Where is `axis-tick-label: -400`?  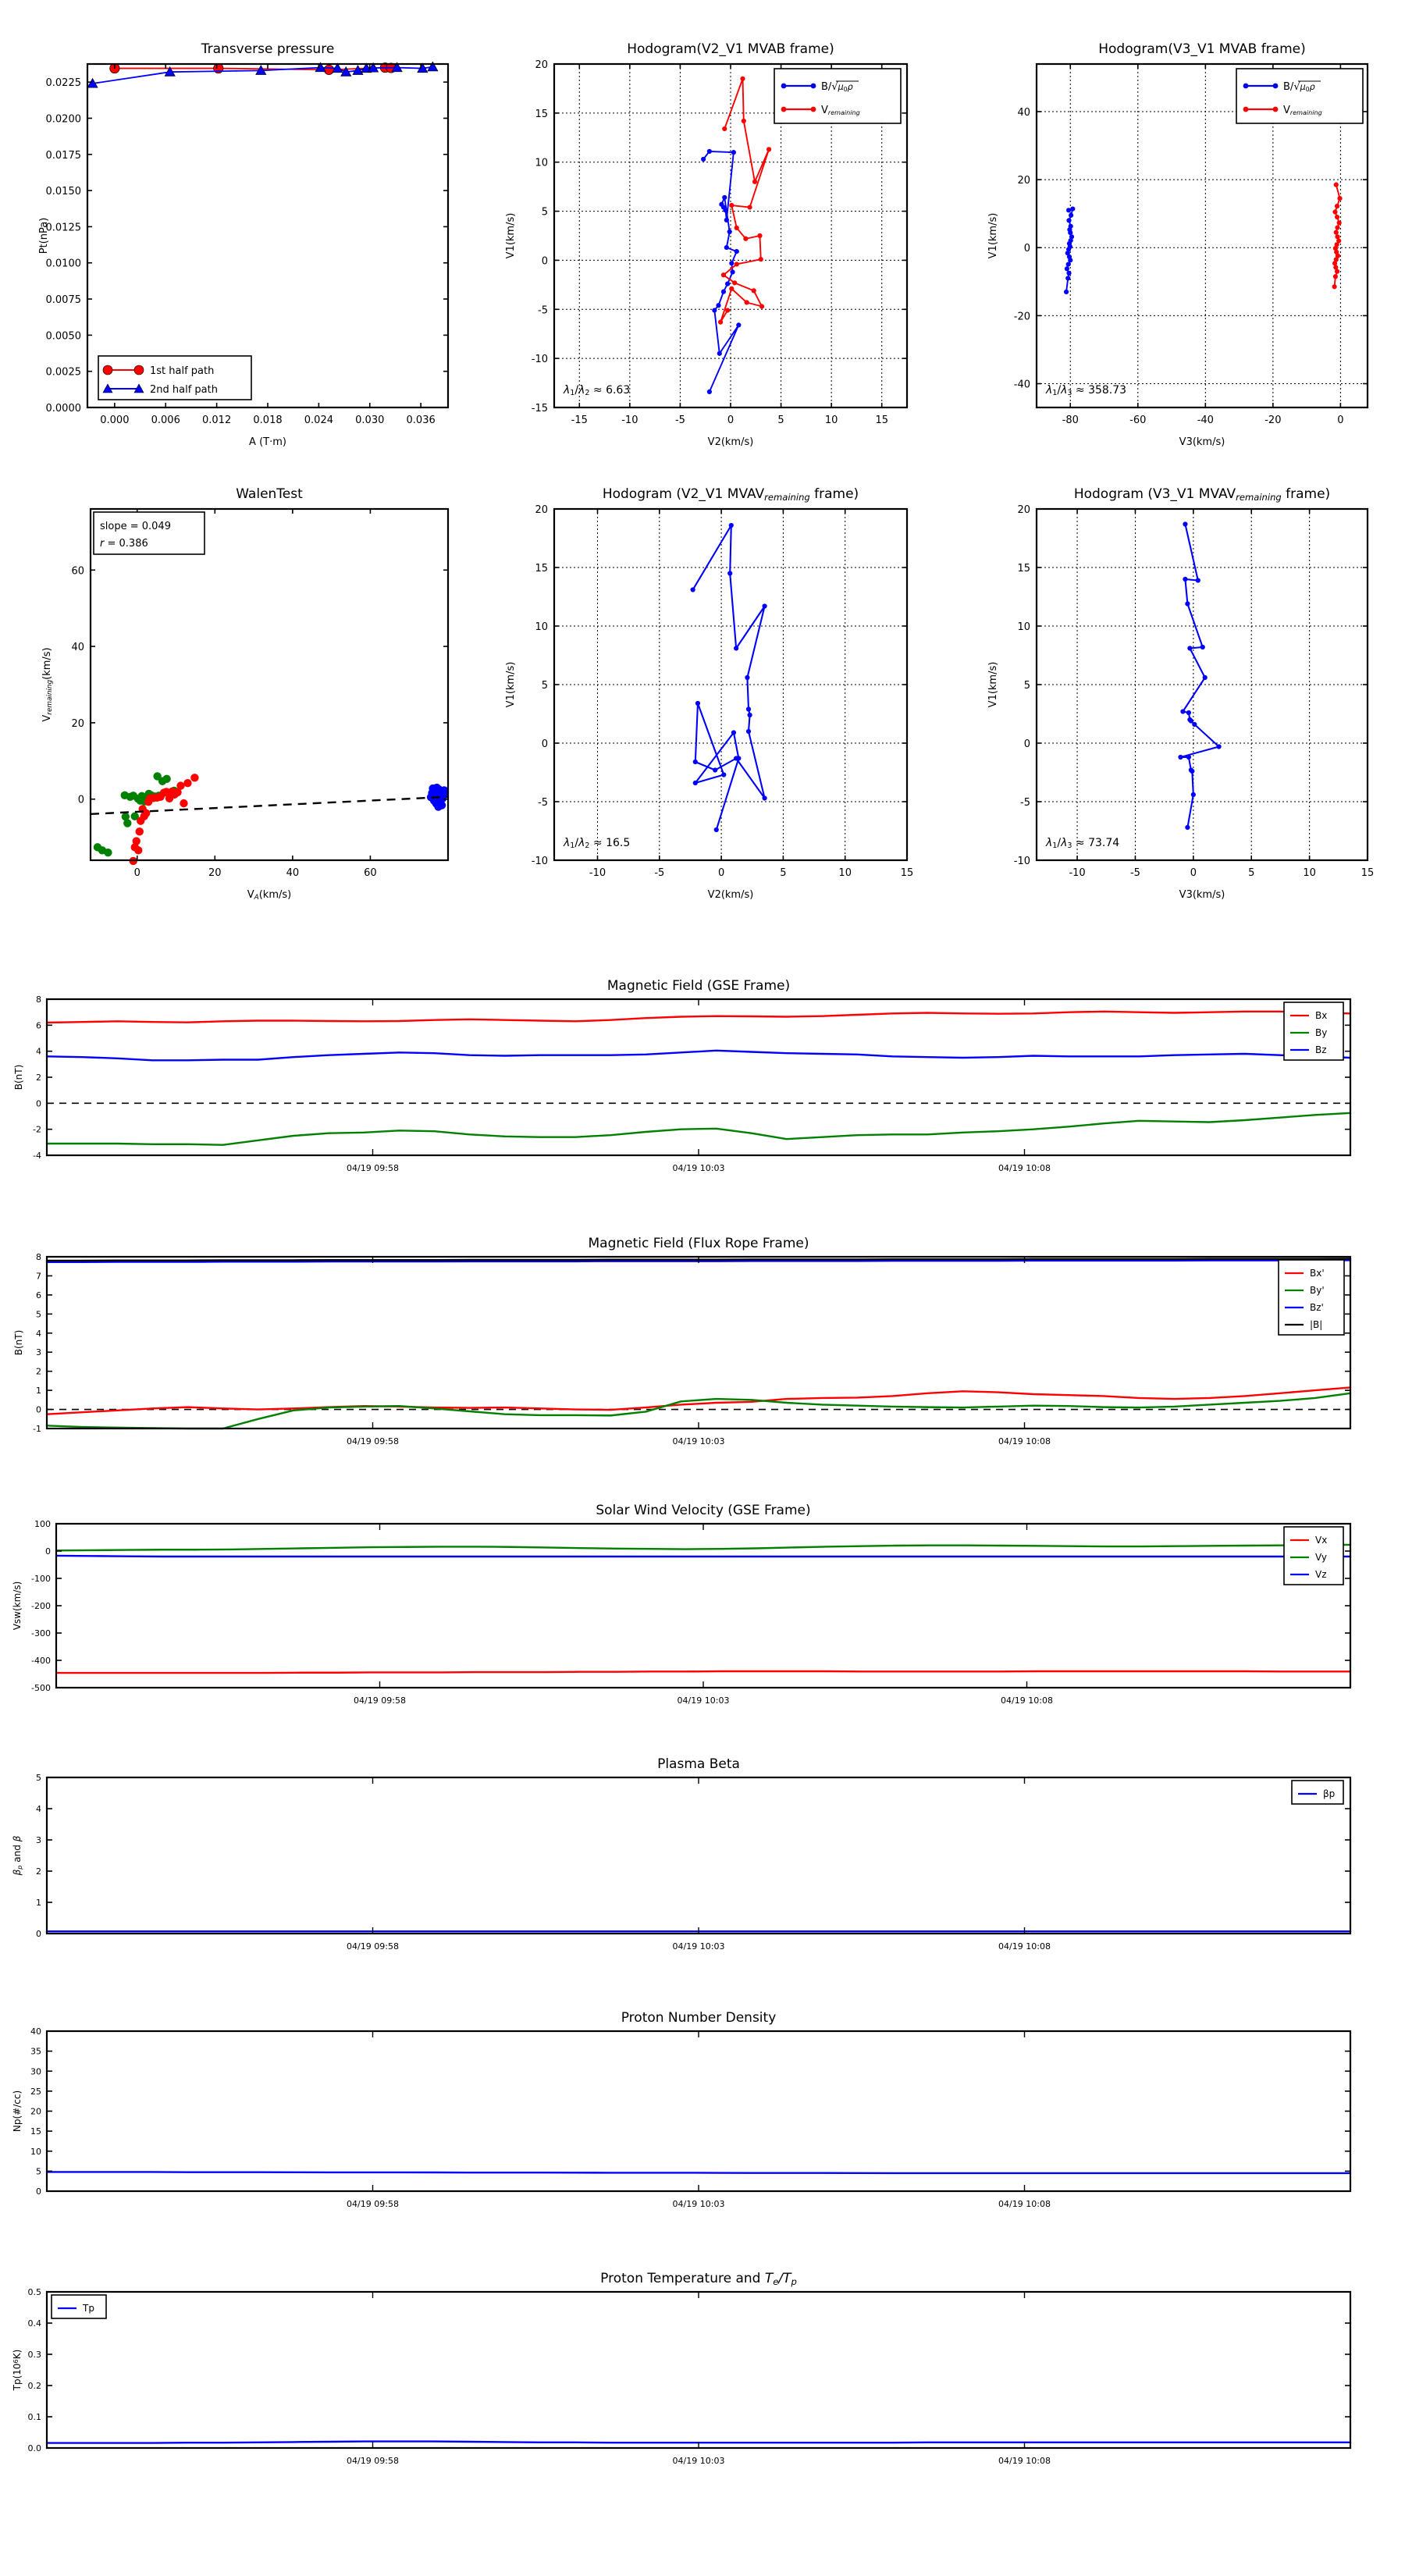
axis-tick-label: -400 is located at coordinates (41, 1661).